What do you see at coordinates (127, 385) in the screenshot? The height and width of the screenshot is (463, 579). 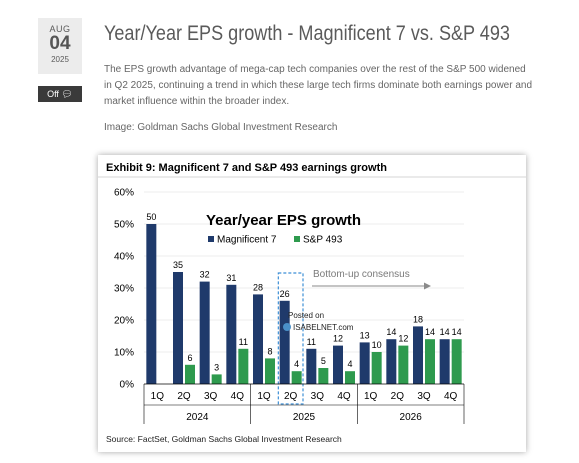 I see `y-tick-label: 0%` at bounding box center [127, 385].